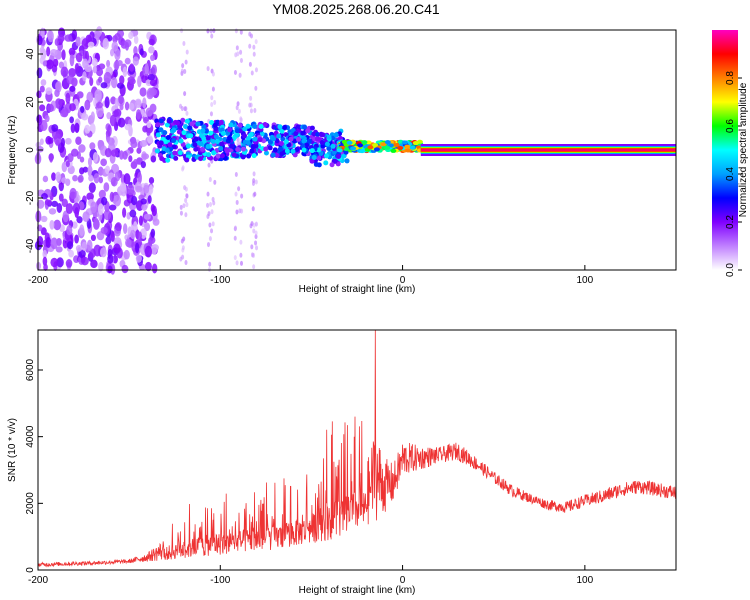 This screenshot has height=600, width=750. Describe the element at coordinates (585, 580) in the screenshot. I see `x-tick-label: 100` at that location.